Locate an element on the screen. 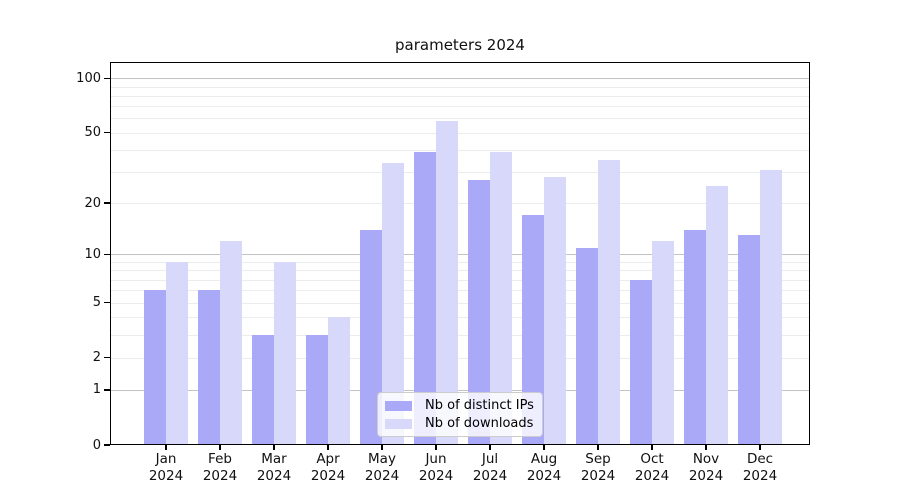  legend-swatch-downloads is located at coordinates (398, 423).